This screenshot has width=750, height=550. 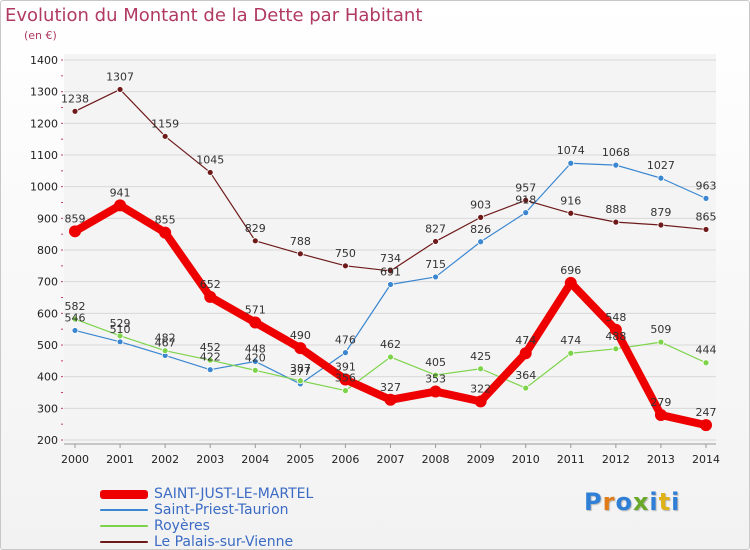 I want to click on data-label: 1238, so click(x=75, y=98).